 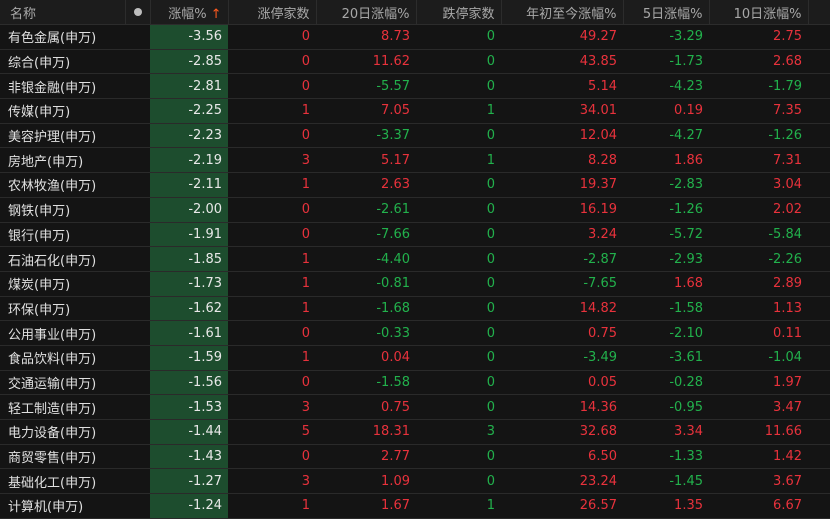 What do you see at coordinates (366, 12) in the screenshot?
I see `header-20d: 20日涨幅%` at bounding box center [366, 12].